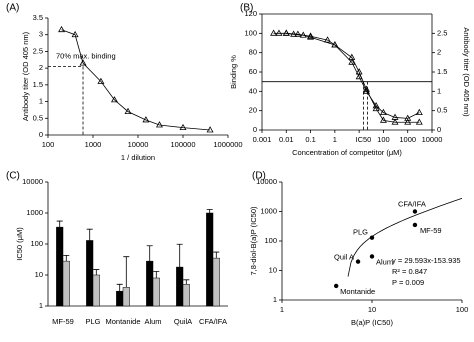 The width and height of the screenshot is (474, 342). Describe the element at coordinates (138, 157) in the screenshot. I see `x-axis-label: 1 / dilution` at that location.